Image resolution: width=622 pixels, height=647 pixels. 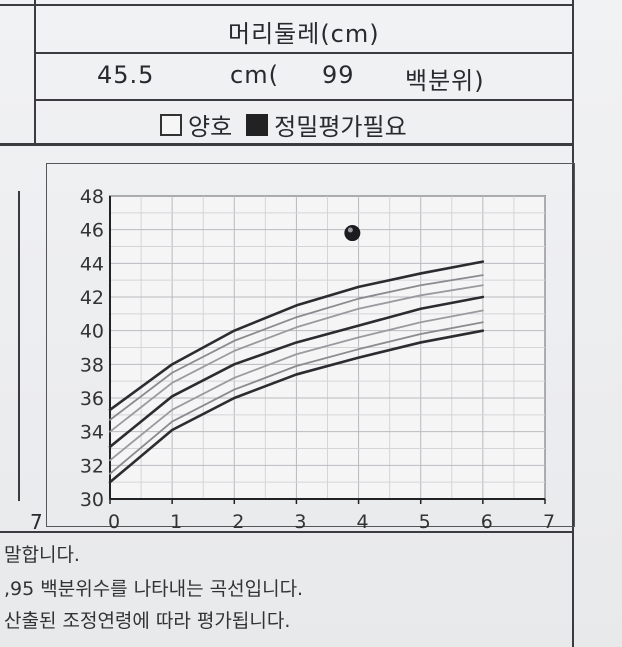 I want to click on y-tick-label: 32, so click(x=92, y=466).